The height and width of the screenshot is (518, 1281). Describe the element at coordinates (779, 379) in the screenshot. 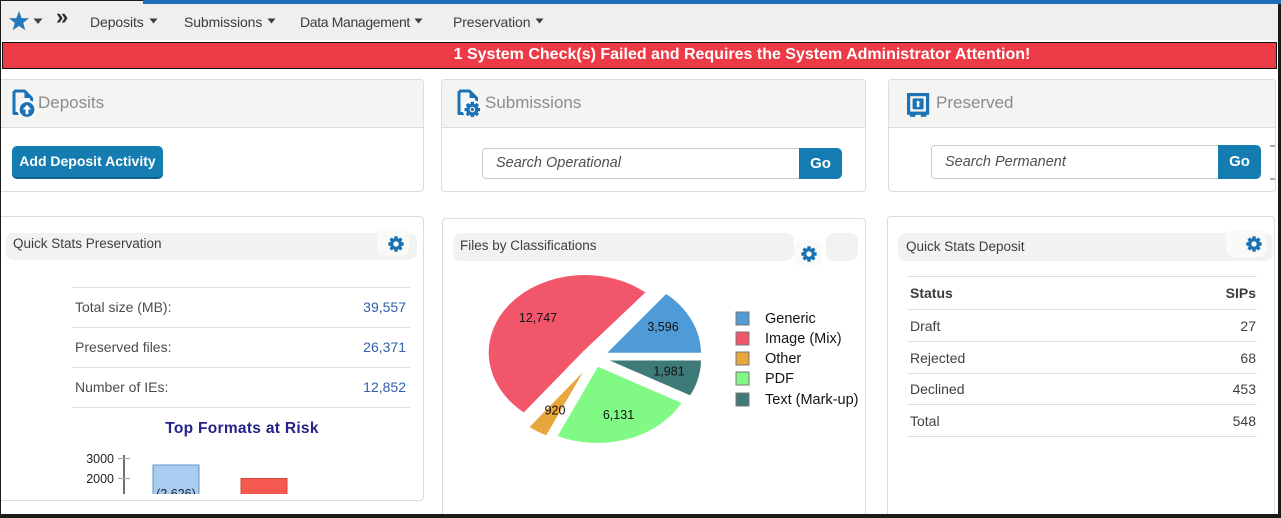

I see `svg-text: PDF` at that location.